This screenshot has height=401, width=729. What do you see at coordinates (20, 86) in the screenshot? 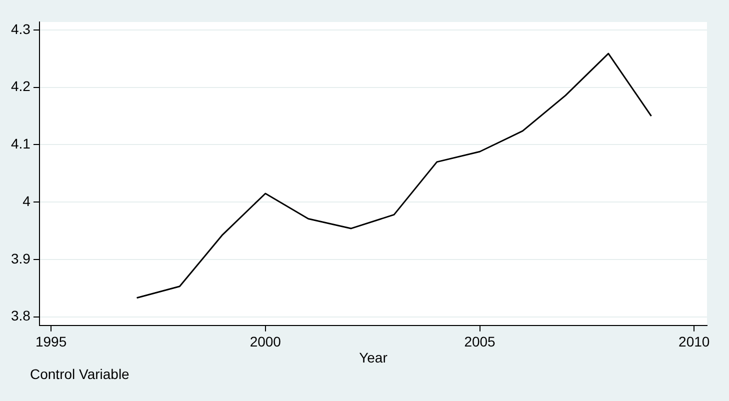
I see `y-tick-label: 4.2` at bounding box center [20, 86].